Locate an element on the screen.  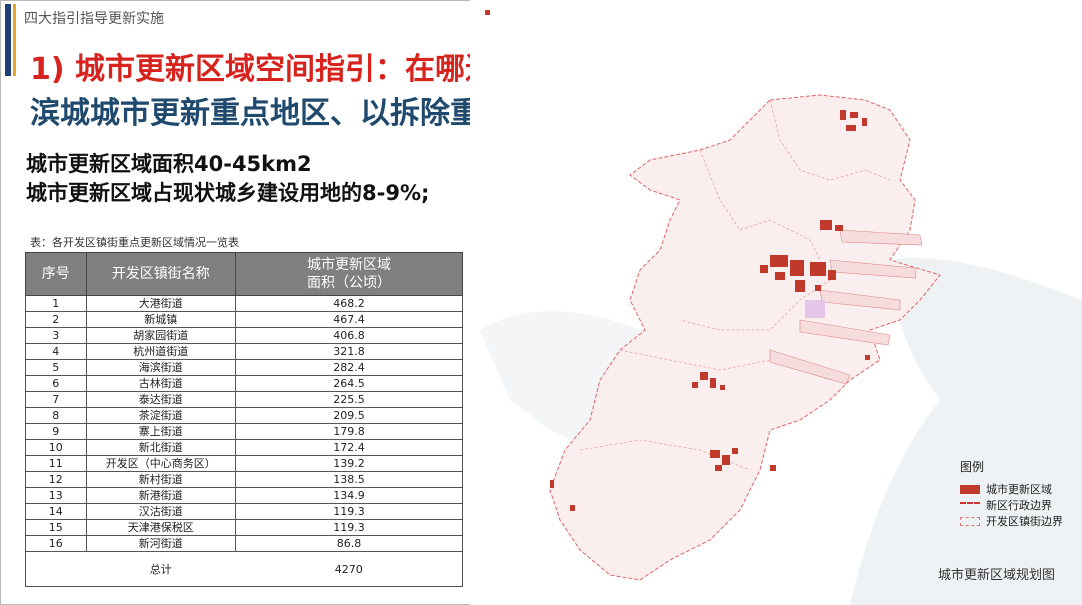
cell-name: 新城镇 is located at coordinates (161, 319).